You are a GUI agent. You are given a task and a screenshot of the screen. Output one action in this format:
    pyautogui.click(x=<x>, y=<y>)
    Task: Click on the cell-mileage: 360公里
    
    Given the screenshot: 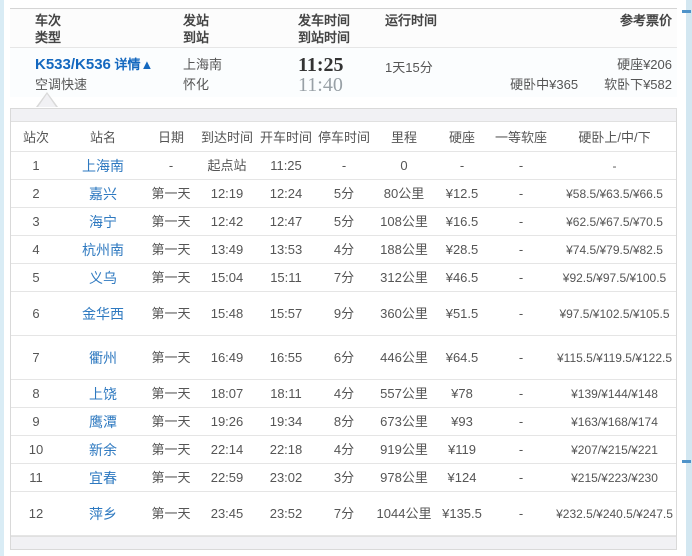 What is the action you would take?
    pyautogui.click(x=404, y=313)
    